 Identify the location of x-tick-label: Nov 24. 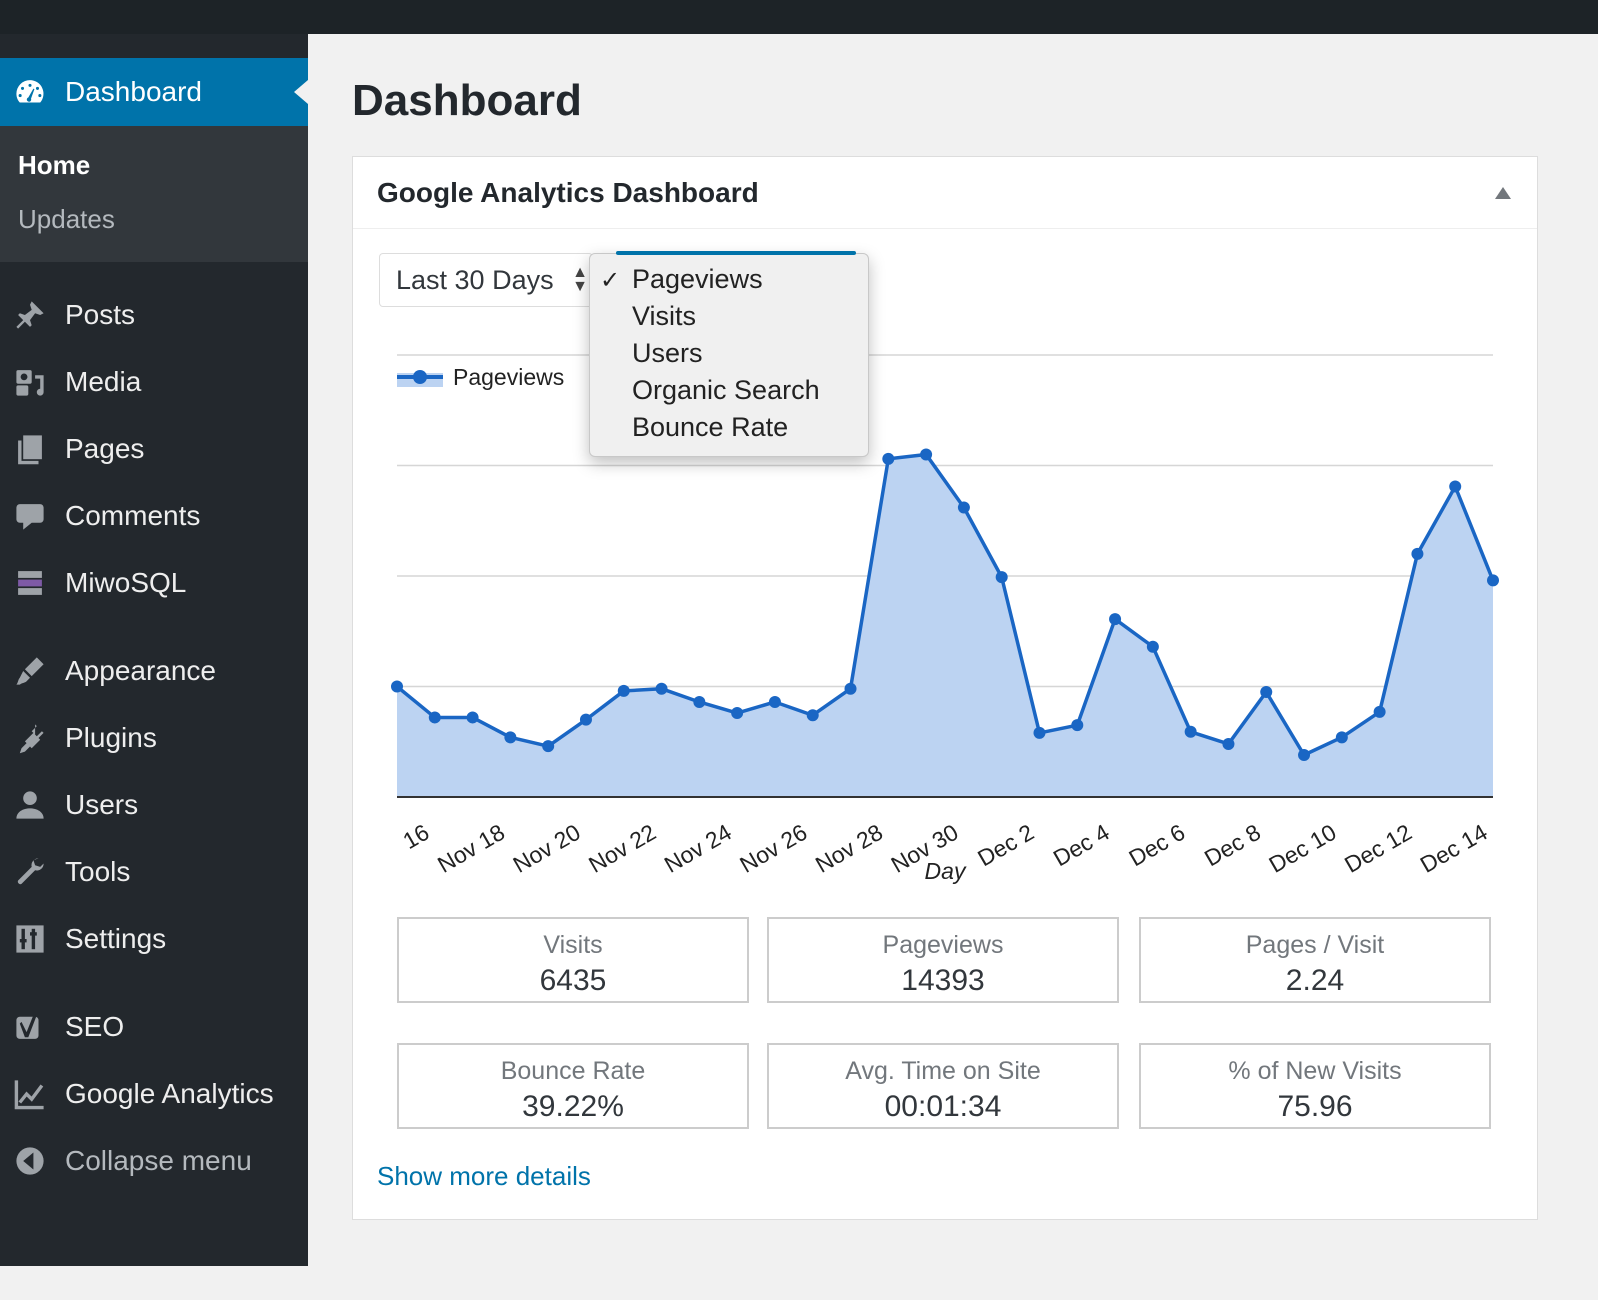
(698, 848).